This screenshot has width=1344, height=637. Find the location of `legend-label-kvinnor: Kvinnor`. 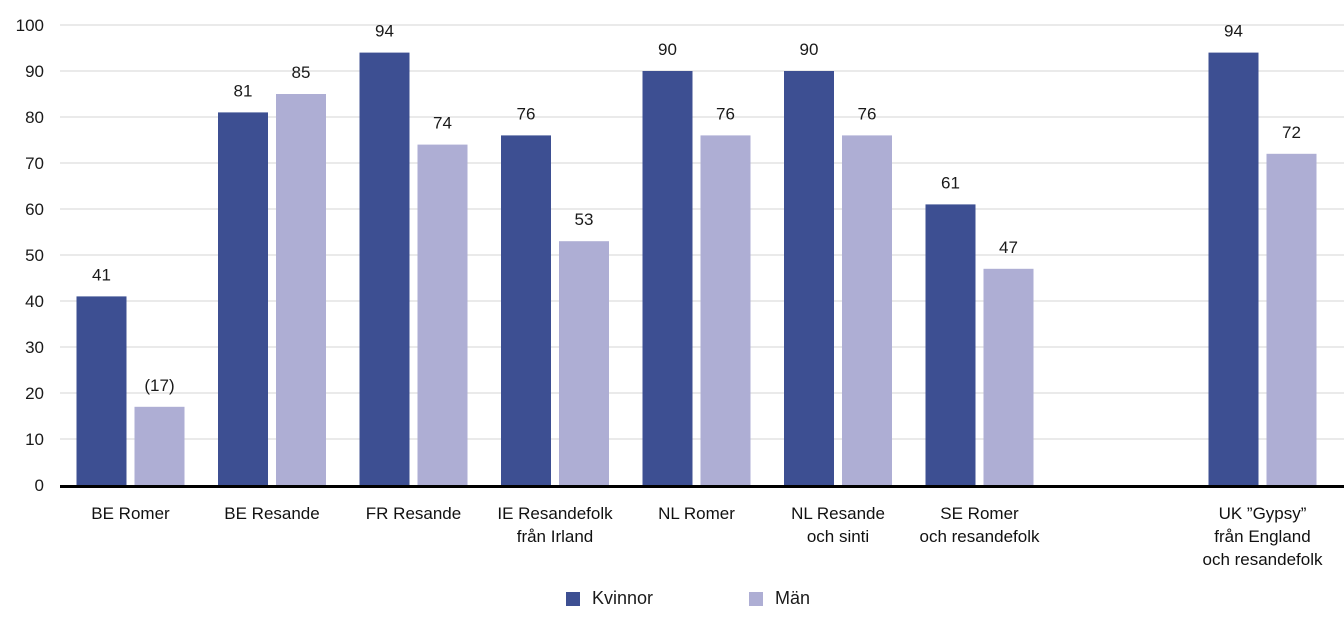

legend-label-kvinnor: Kvinnor is located at coordinates (623, 598).